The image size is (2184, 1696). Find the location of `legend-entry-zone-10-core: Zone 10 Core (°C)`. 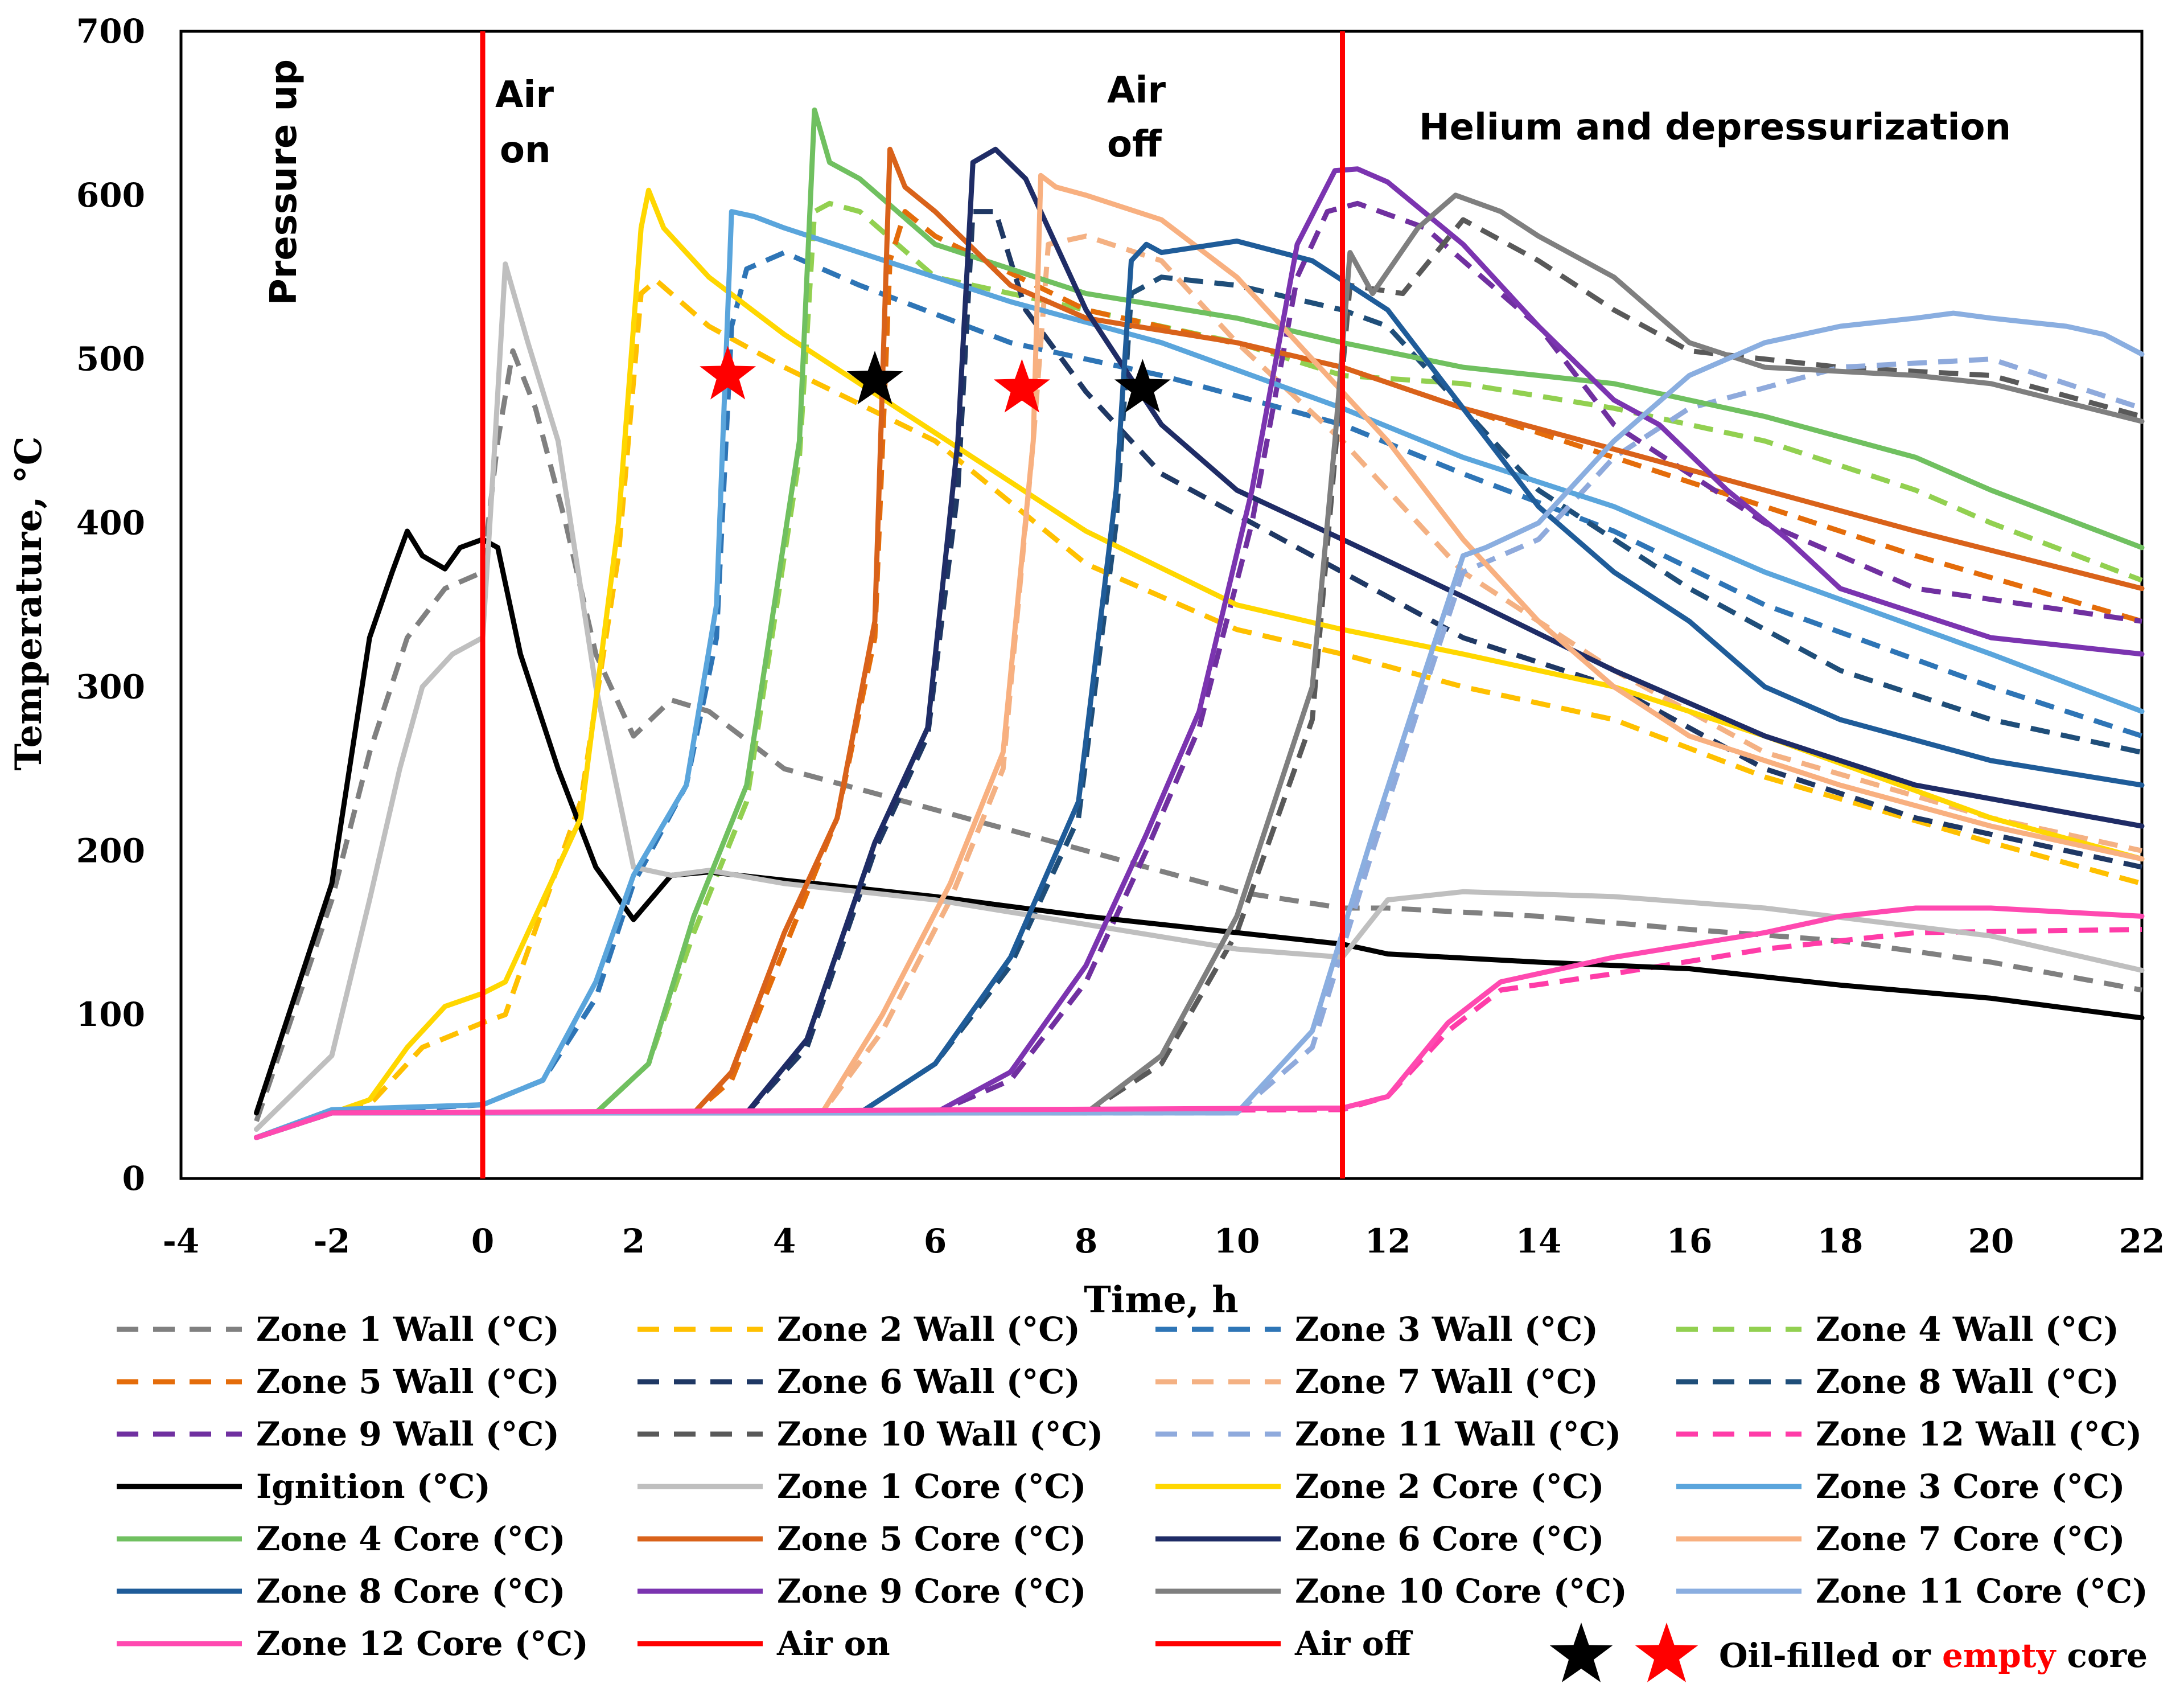

legend-entry-zone-10-core: Zone 10 Core (°C) is located at coordinates (1391, 1591).